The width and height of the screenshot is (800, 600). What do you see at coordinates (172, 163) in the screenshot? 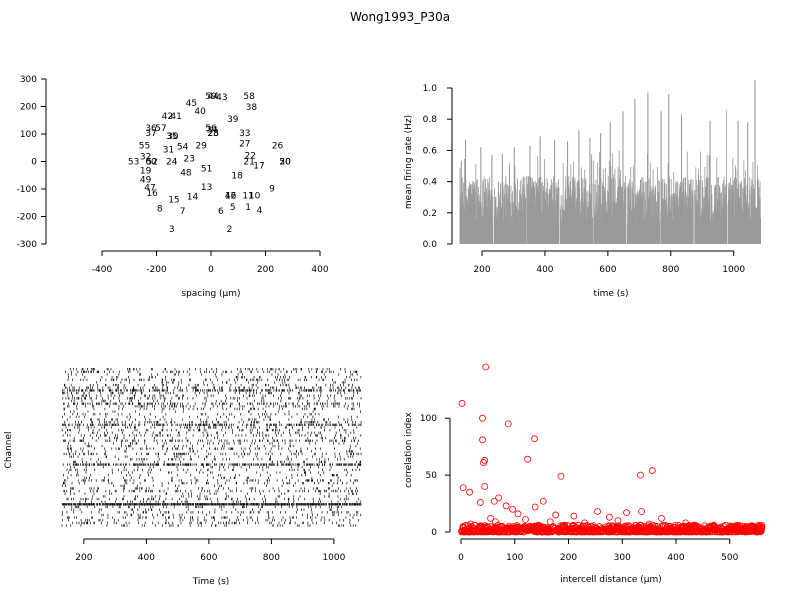
I see `channel-label: 24` at bounding box center [172, 163].